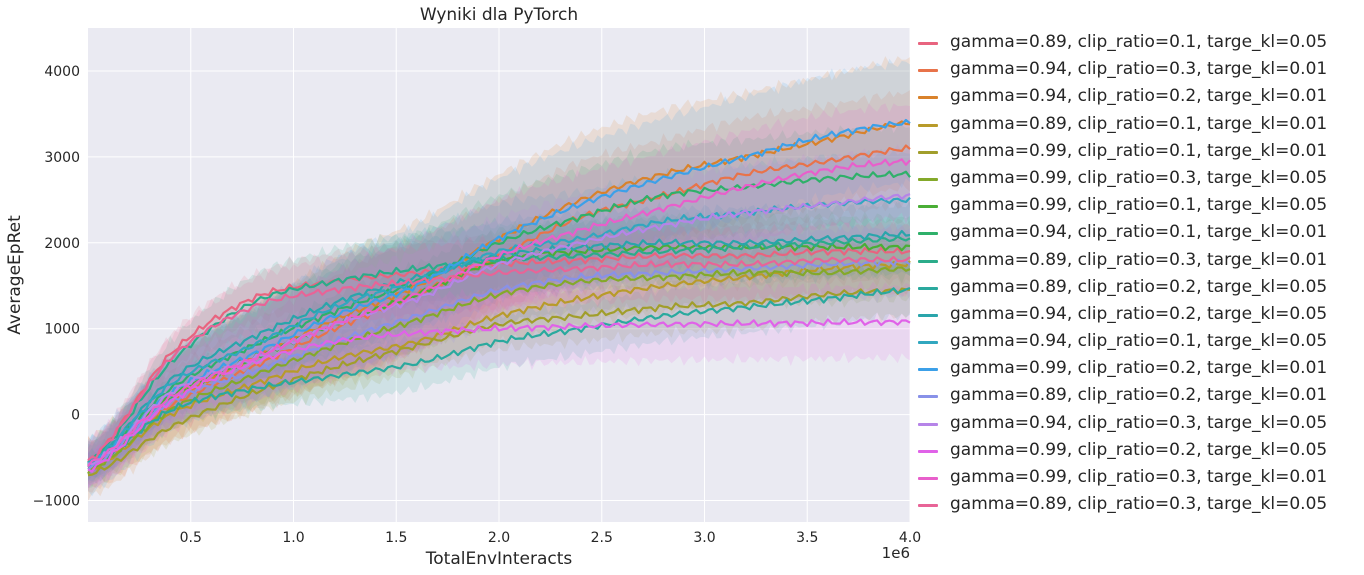 This screenshot has width=1364, height=575. I want to click on y-tick-label: 0, so click(75, 416).